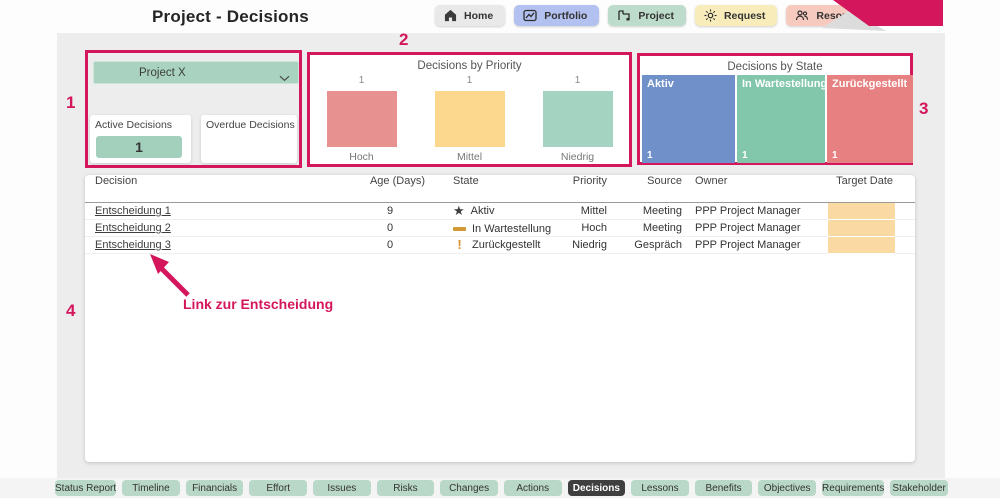 This screenshot has width=1000, height=498. I want to click on project-selector-dropdown: Project X, so click(196, 72).